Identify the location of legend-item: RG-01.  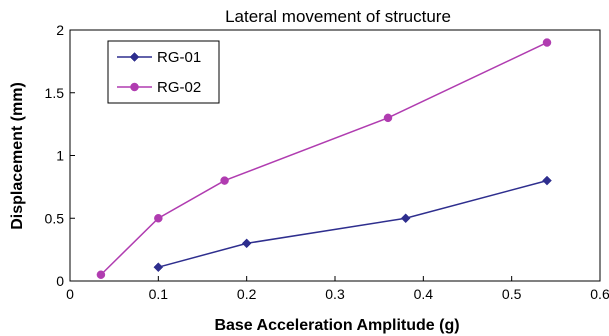
(159, 57).